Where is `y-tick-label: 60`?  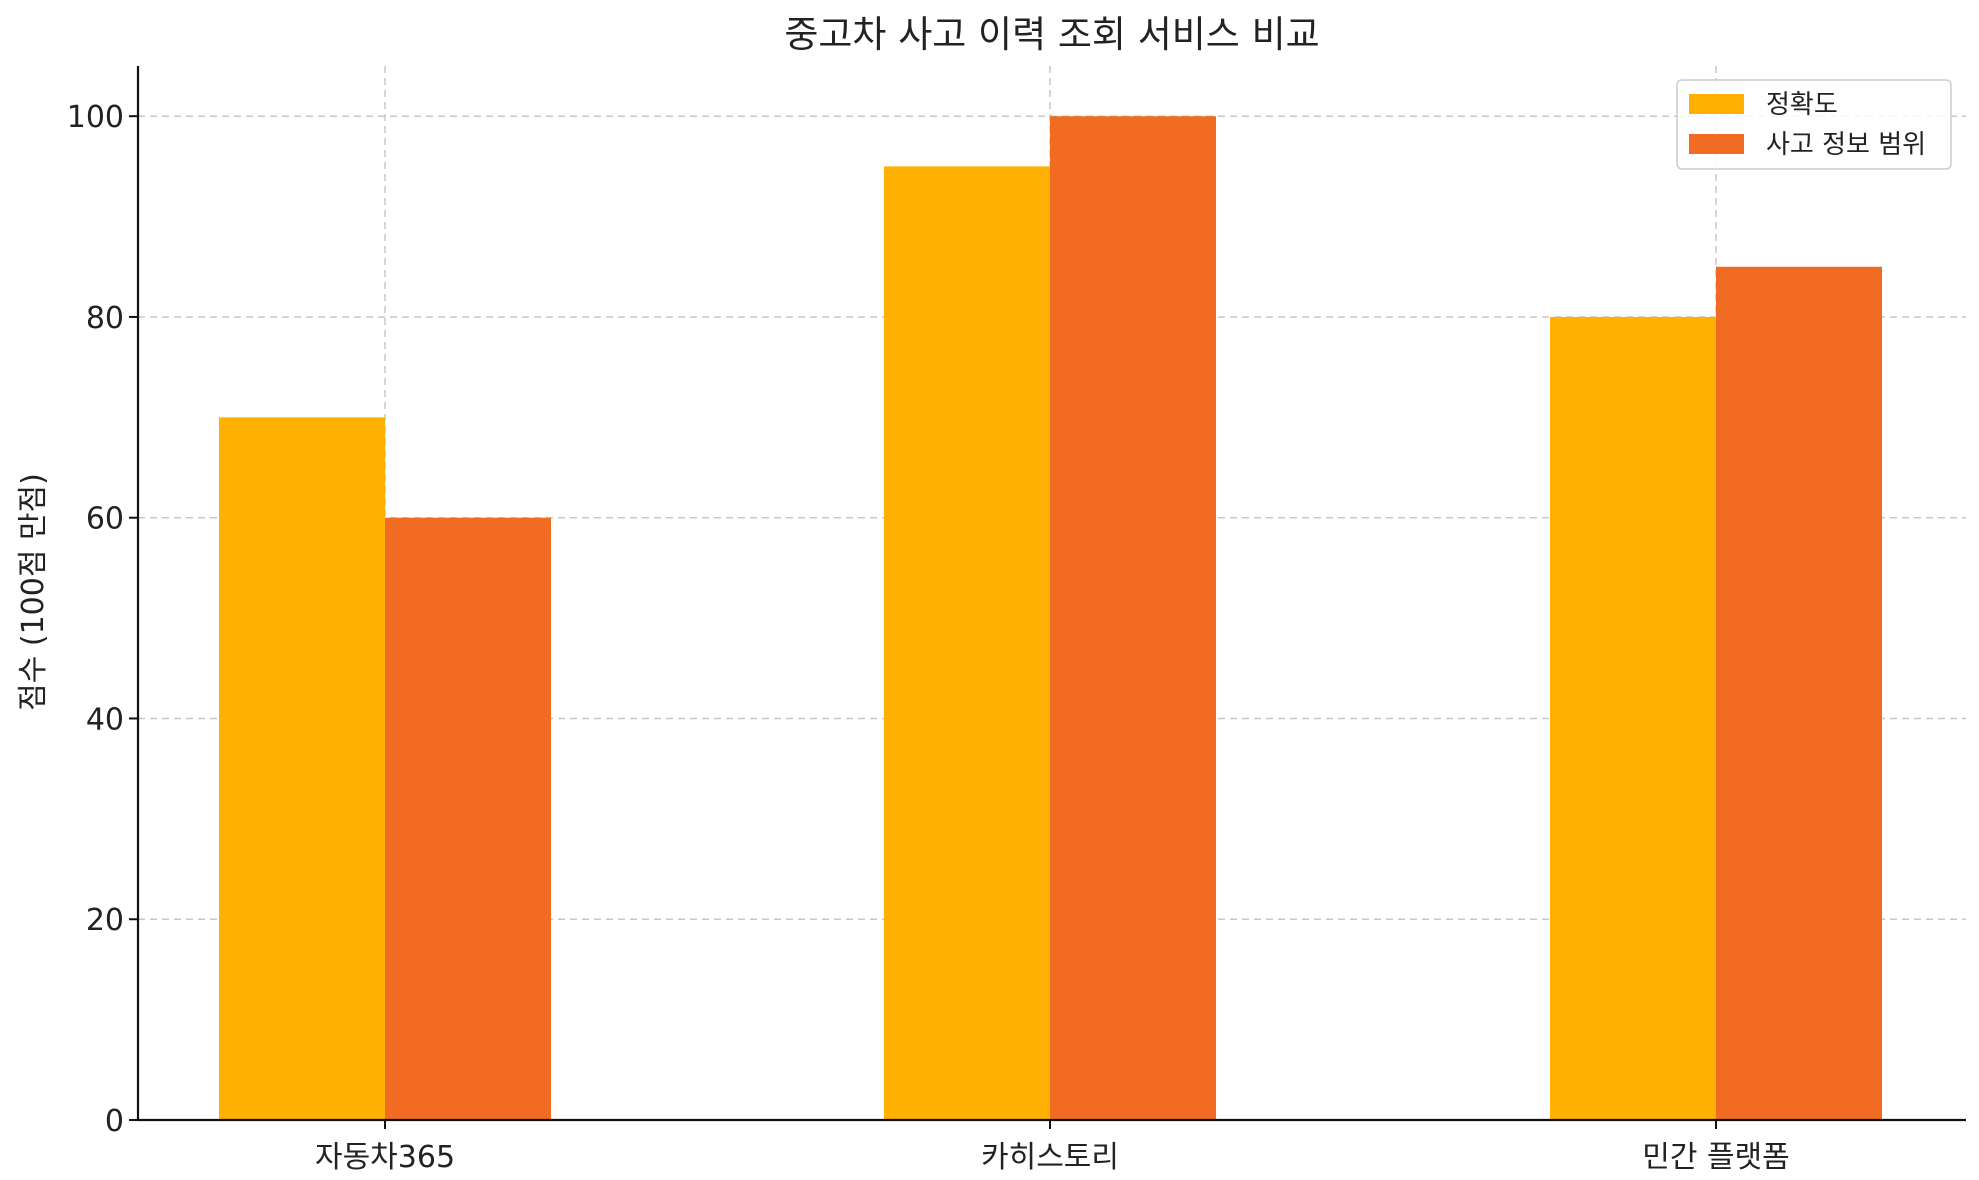 y-tick-label: 60 is located at coordinates (105, 519).